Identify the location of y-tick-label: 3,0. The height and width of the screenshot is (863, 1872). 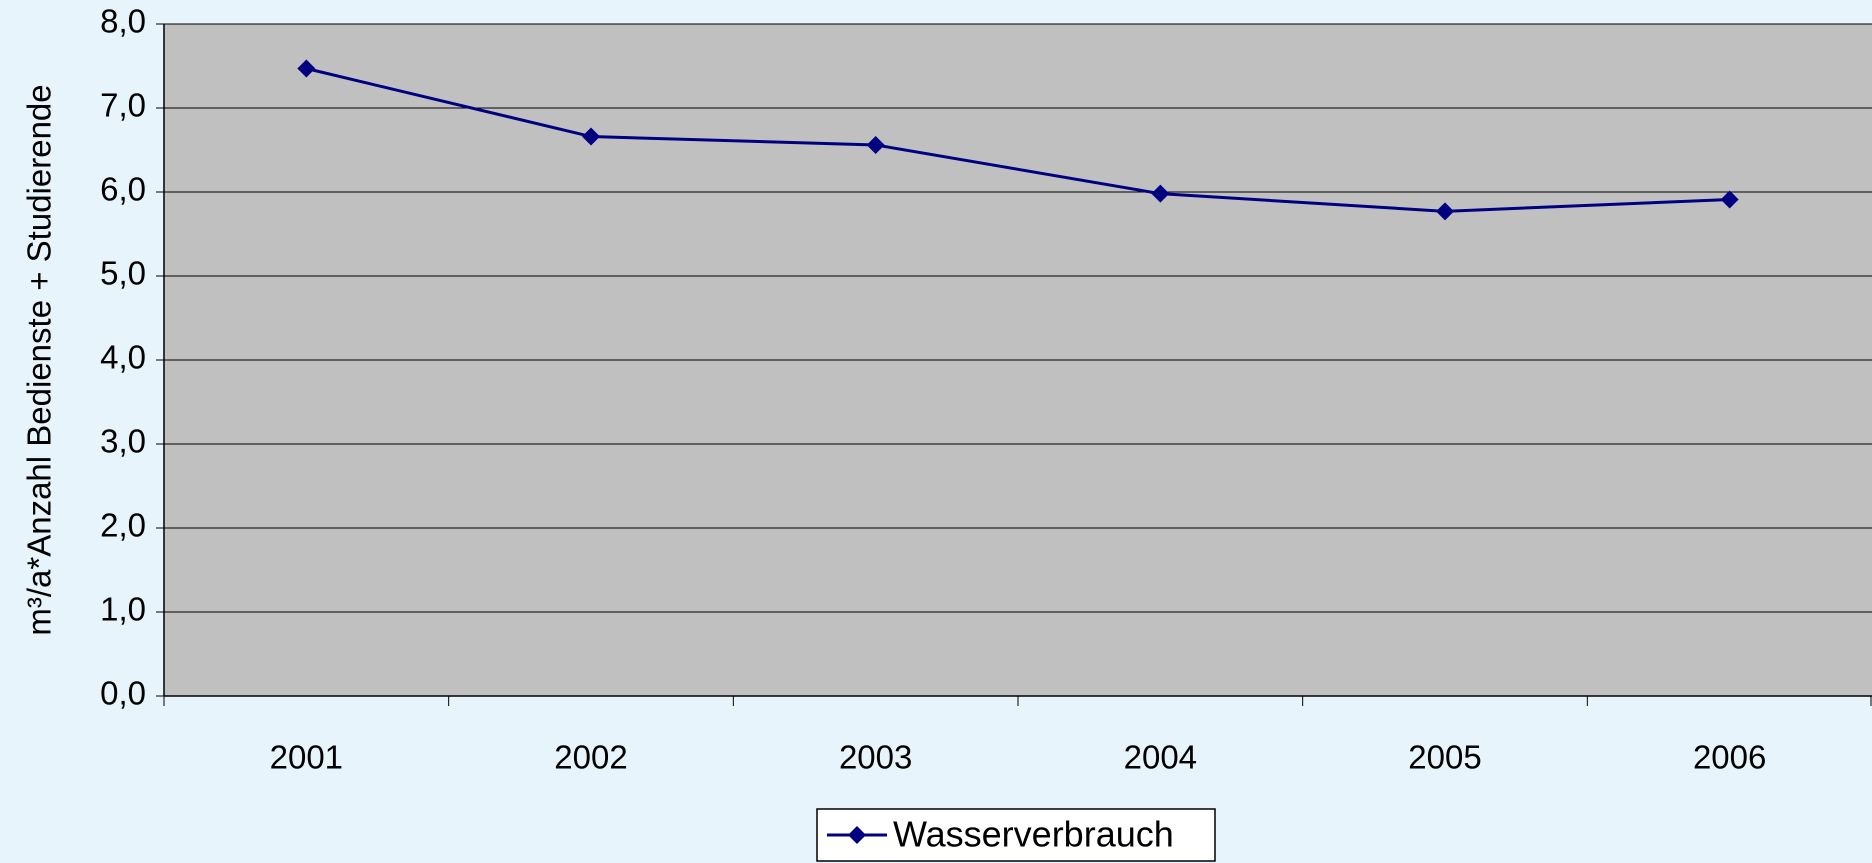
(123, 441).